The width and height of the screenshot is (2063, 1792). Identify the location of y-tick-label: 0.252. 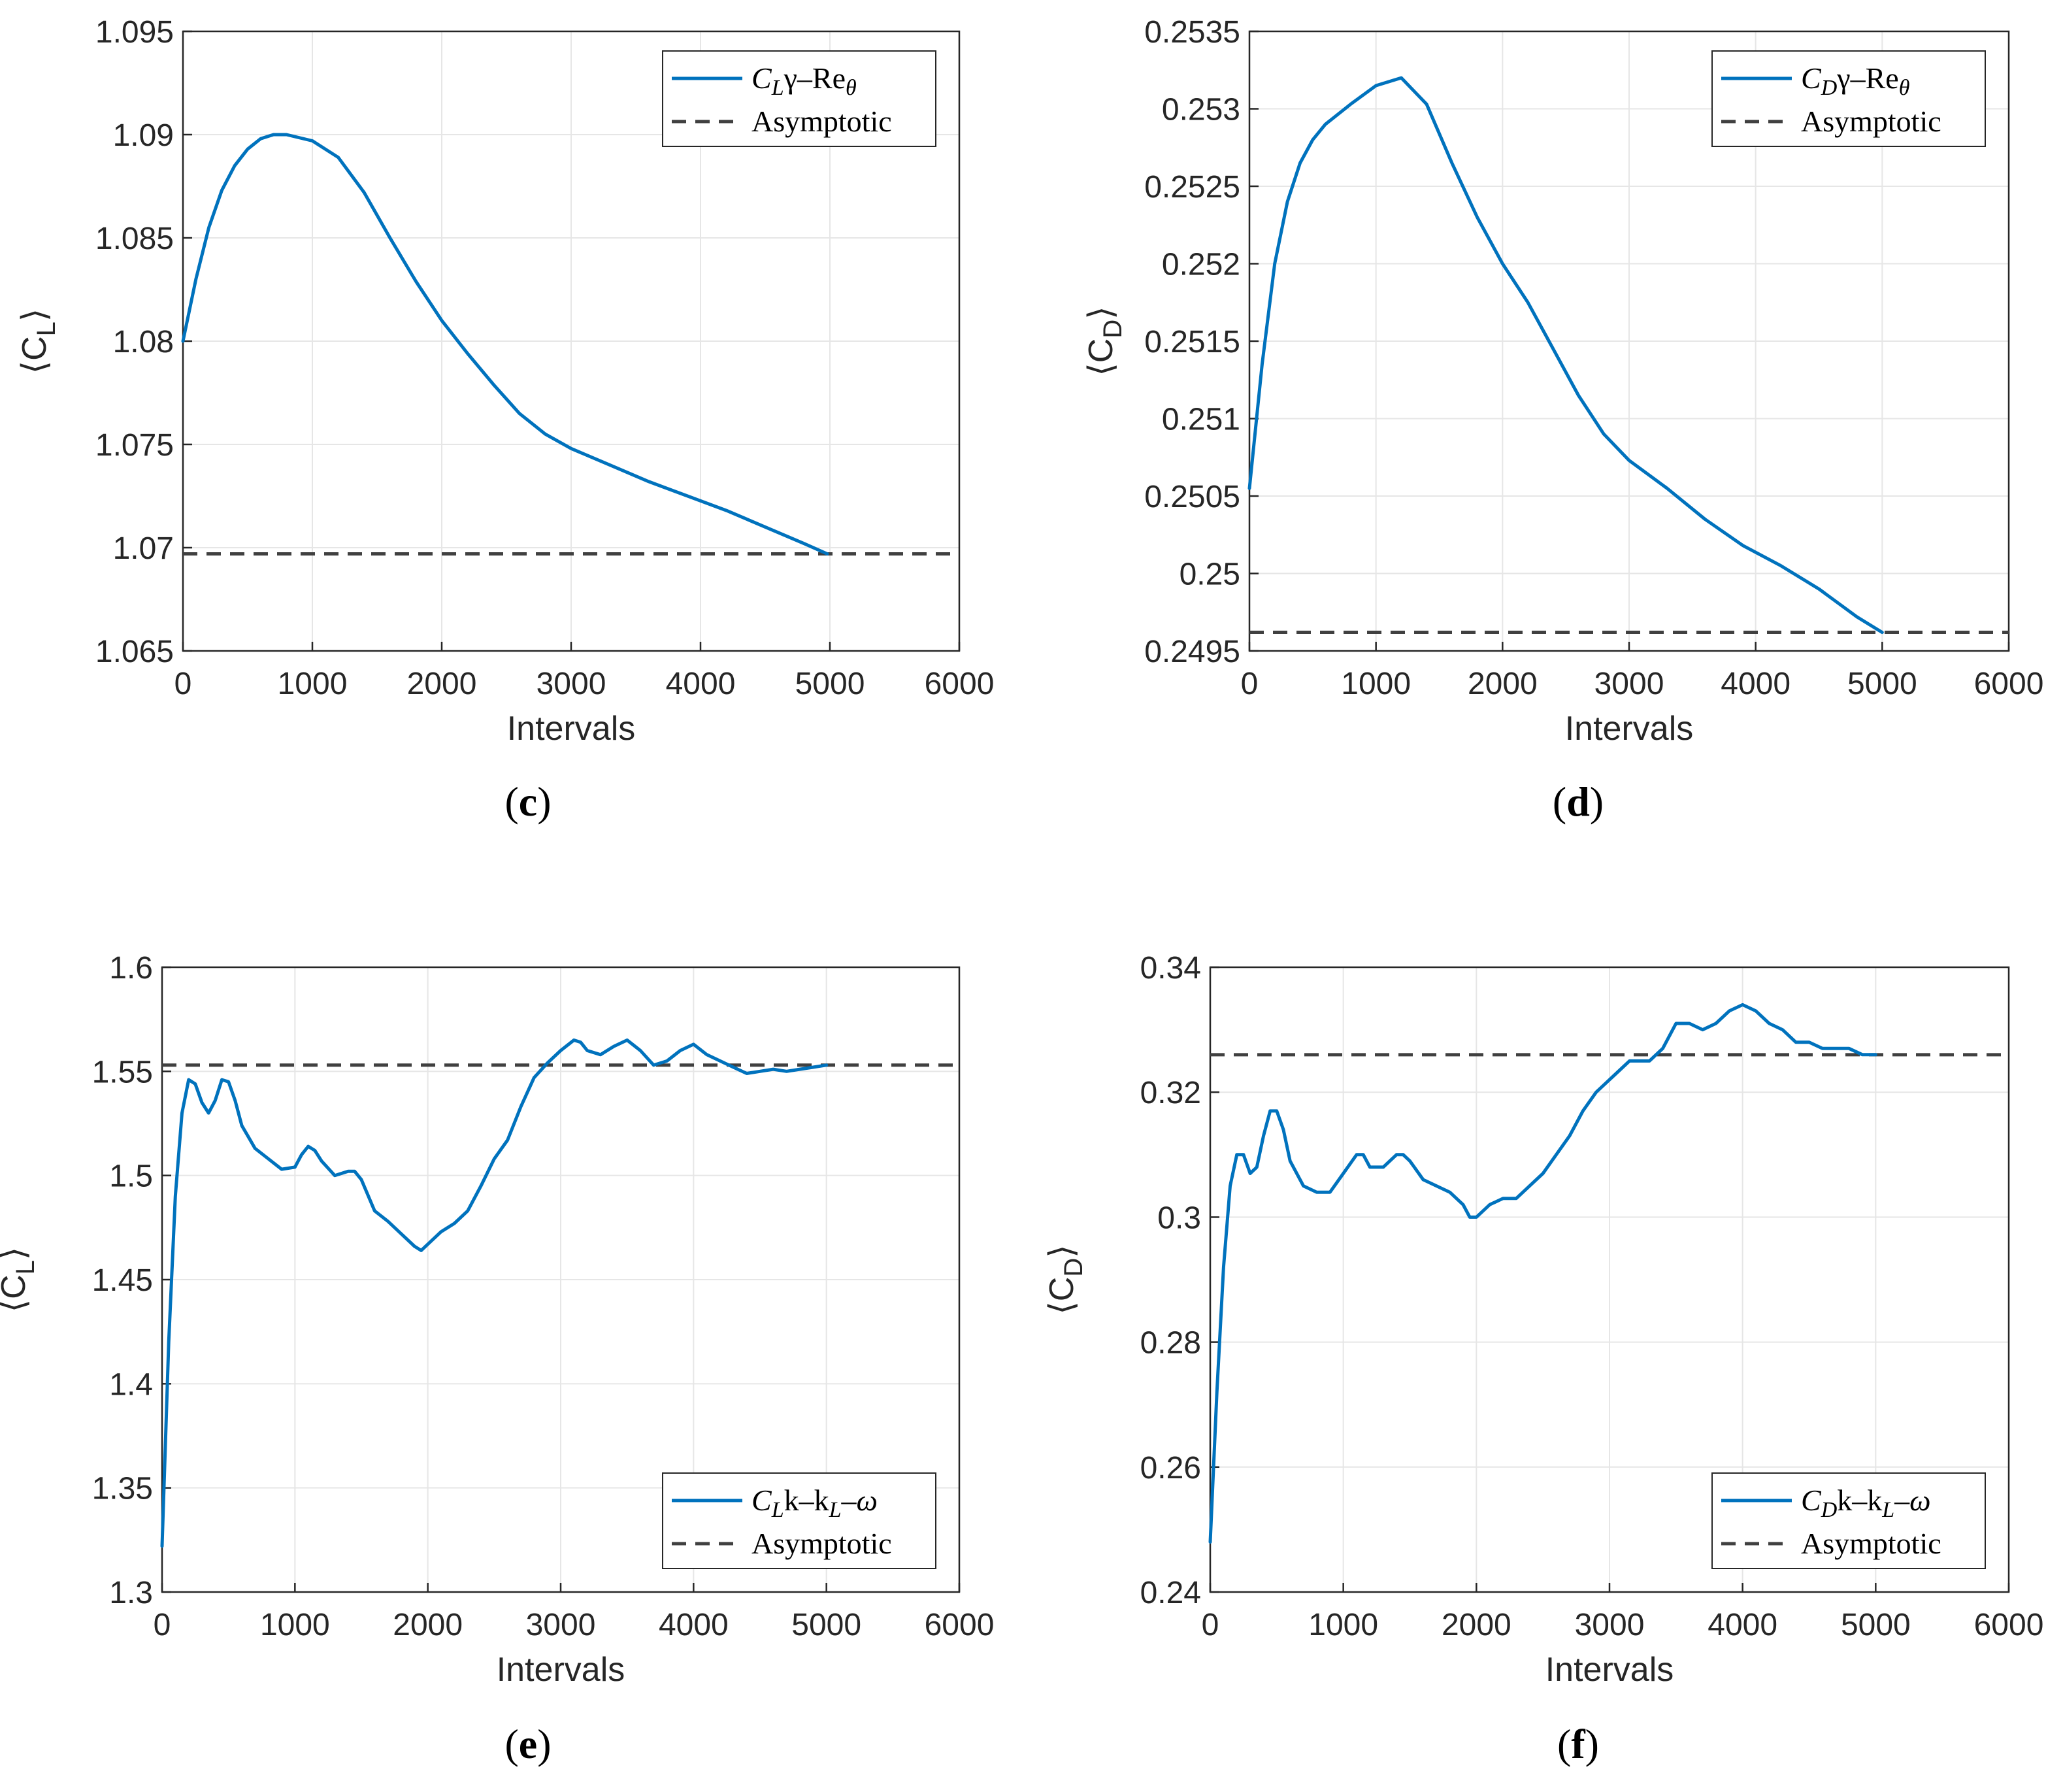
(1201, 265).